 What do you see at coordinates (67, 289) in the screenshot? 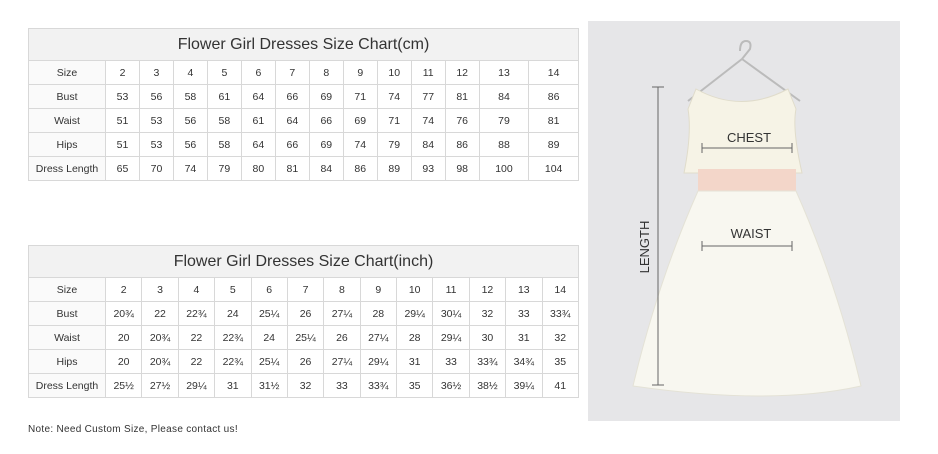
I see `row-label: Size` at bounding box center [67, 289].